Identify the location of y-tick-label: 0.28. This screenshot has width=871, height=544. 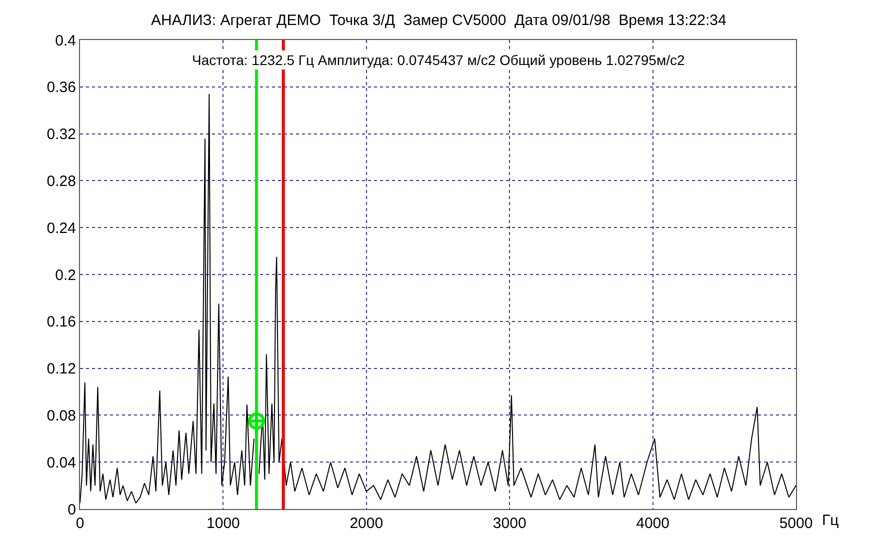
(61, 181).